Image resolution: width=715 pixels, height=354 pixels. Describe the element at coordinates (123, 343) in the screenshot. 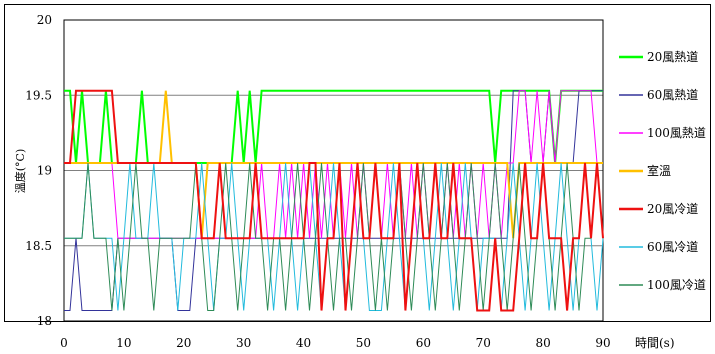

I see `x-tick-label: 10` at that location.